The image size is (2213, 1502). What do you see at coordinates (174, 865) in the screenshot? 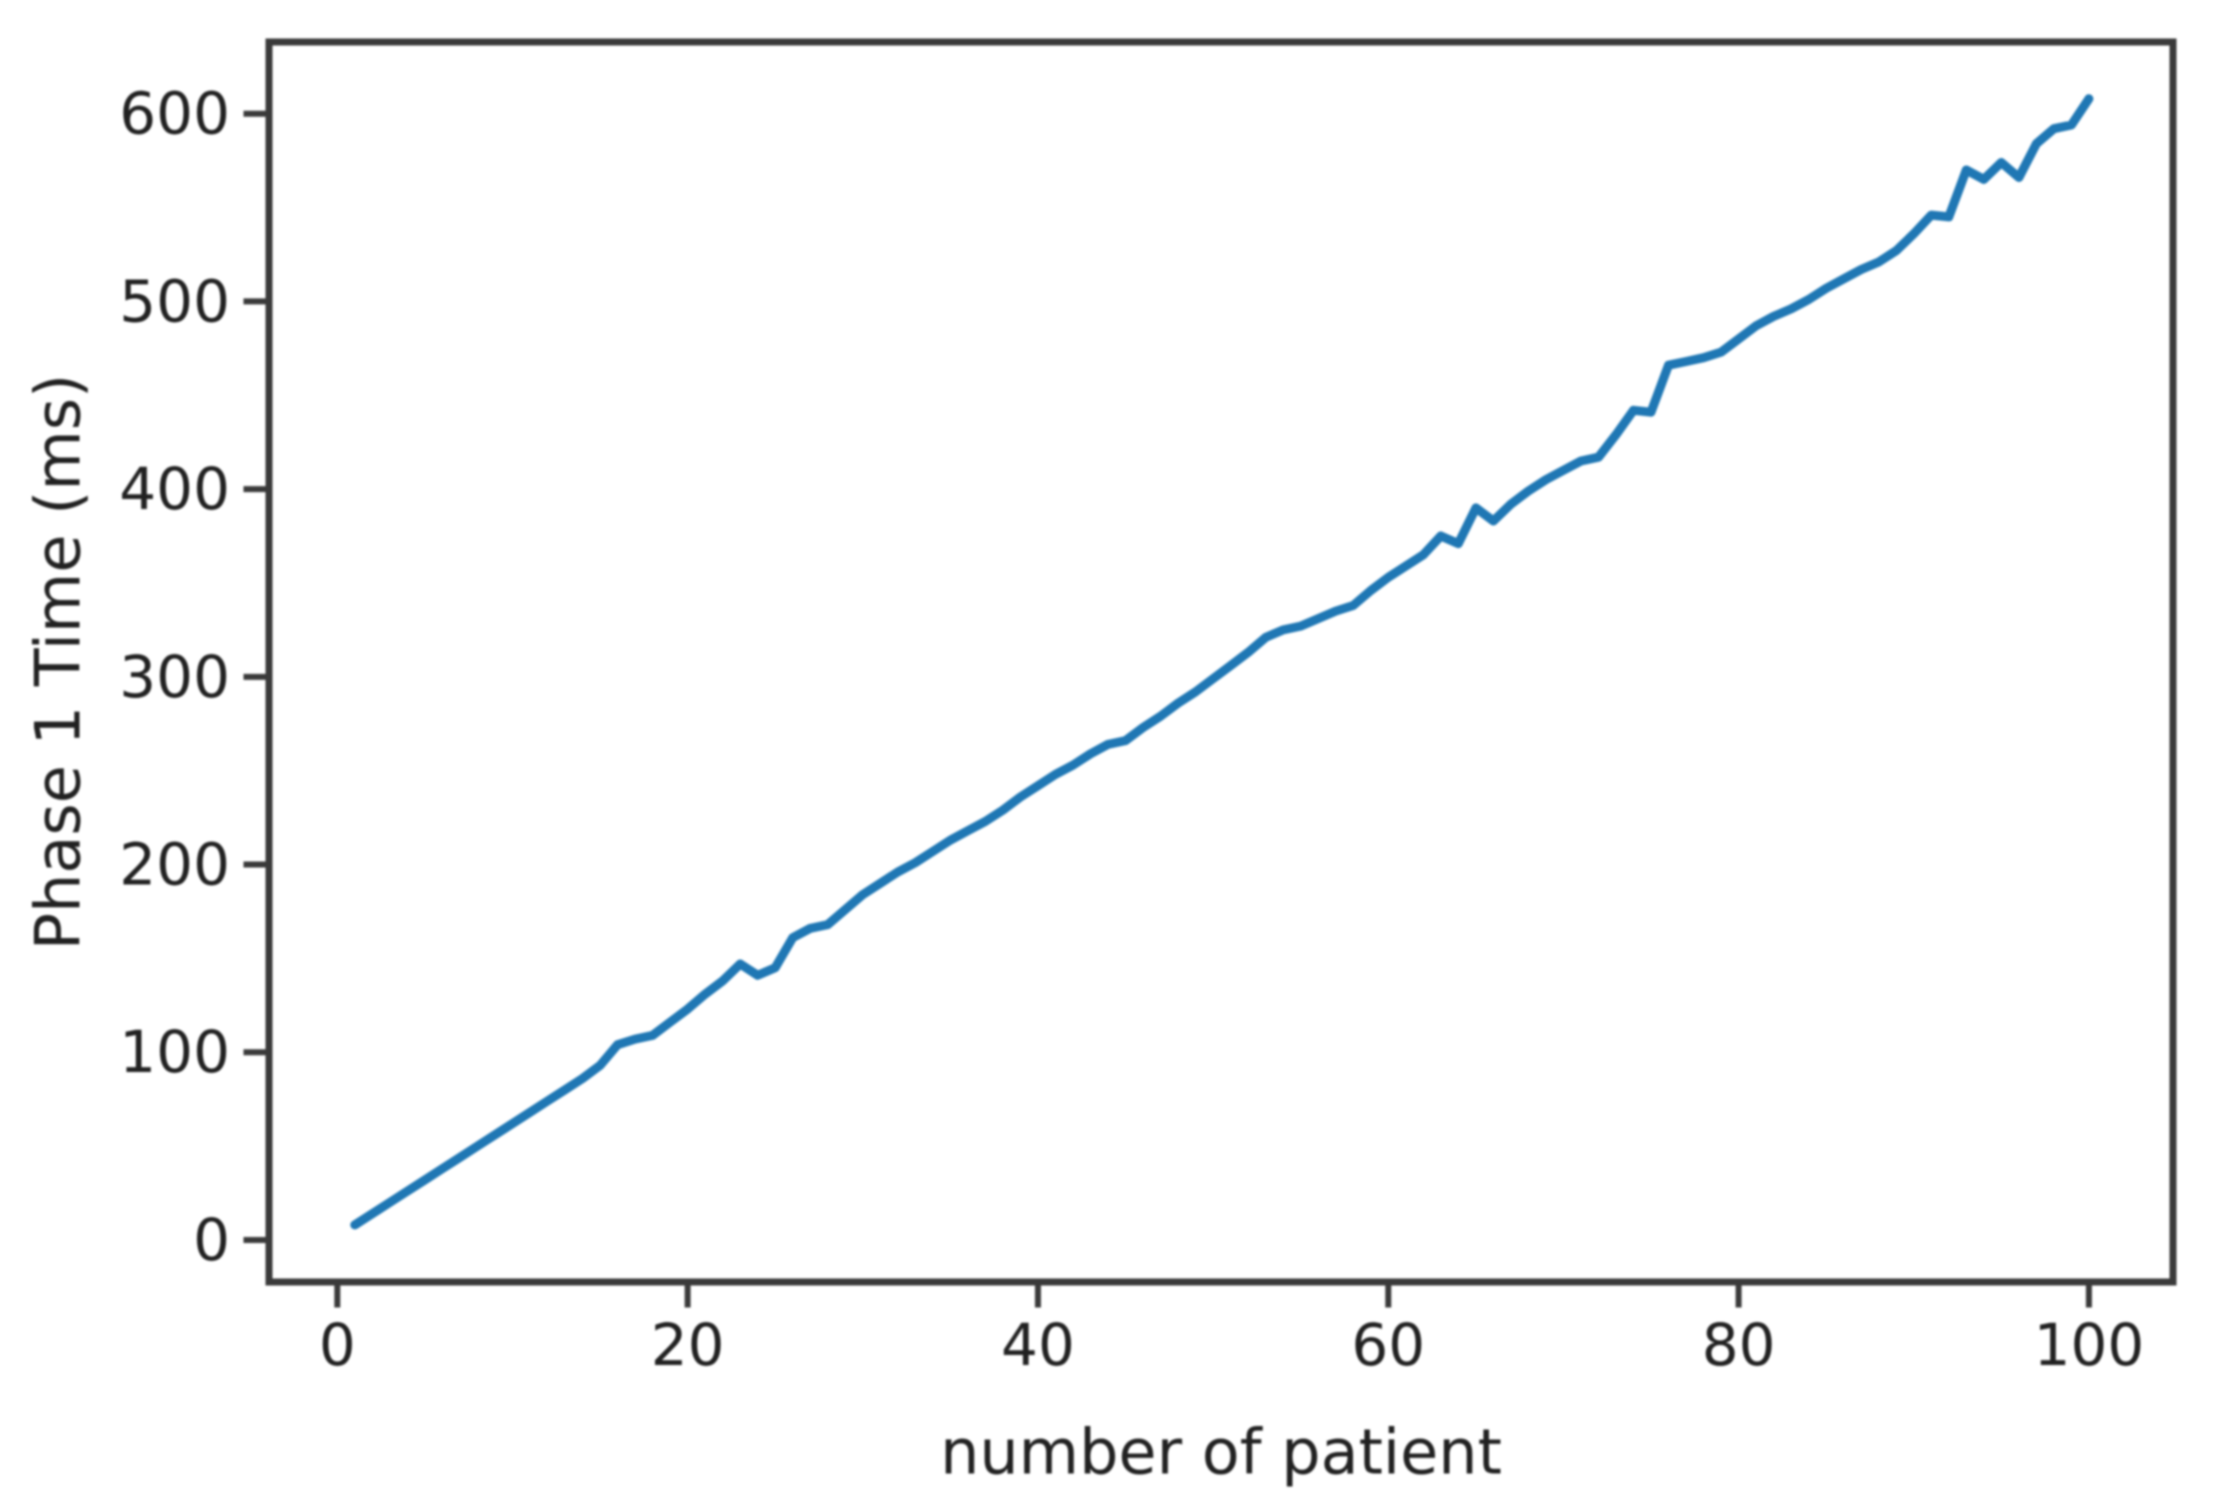
I see `y-tick-label: 200` at bounding box center [174, 865].